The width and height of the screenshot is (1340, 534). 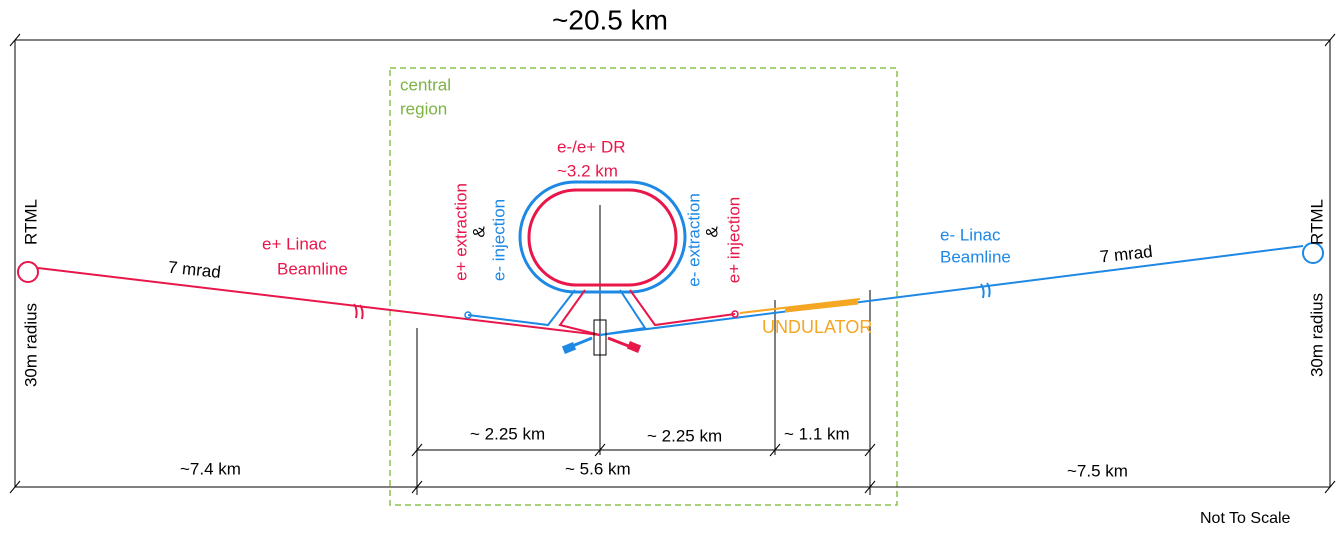 What do you see at coordinates (498, 240) in the screenshot?
I see `injection-label: e- injection` at bounding box center [498, 240].